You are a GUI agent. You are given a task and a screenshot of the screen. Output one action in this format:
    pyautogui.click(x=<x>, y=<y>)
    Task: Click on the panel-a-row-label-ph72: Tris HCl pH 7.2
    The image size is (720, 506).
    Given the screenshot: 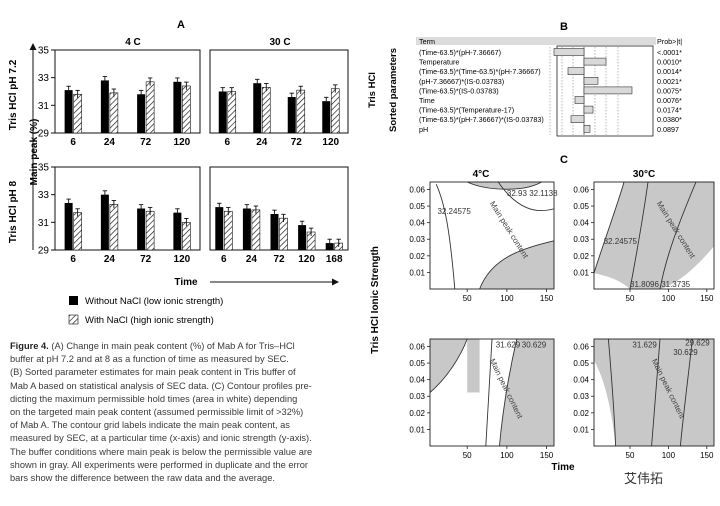 What is the action you would take?
    pyautogui.click(x=13, y=94)
    